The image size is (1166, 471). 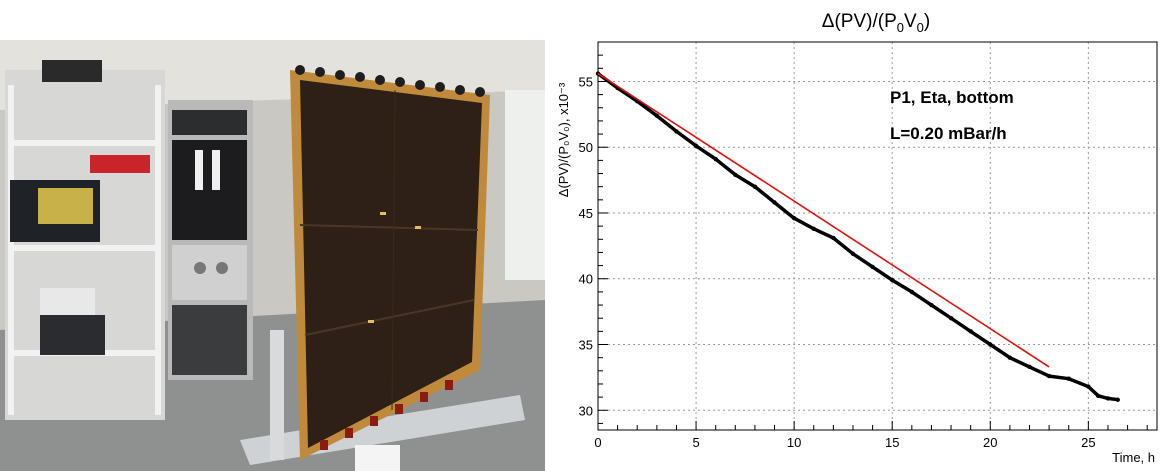 I want to click on chart-title-end: ), so click(x=927, y=21).